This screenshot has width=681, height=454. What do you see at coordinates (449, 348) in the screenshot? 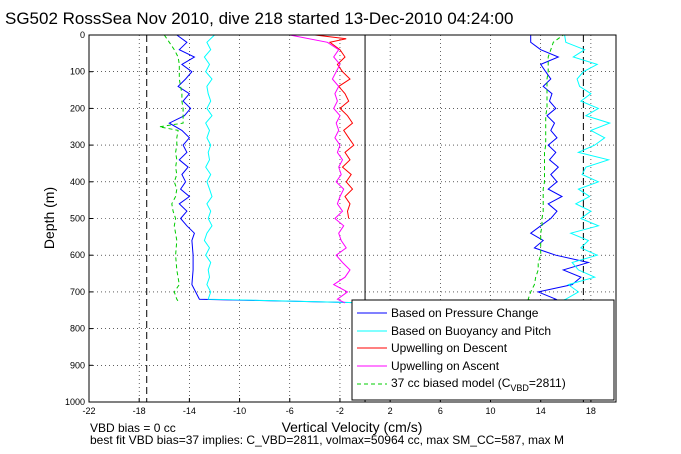
I see `legend-label-descent: Upwelling on Descent` at bounding box center [449, 348].